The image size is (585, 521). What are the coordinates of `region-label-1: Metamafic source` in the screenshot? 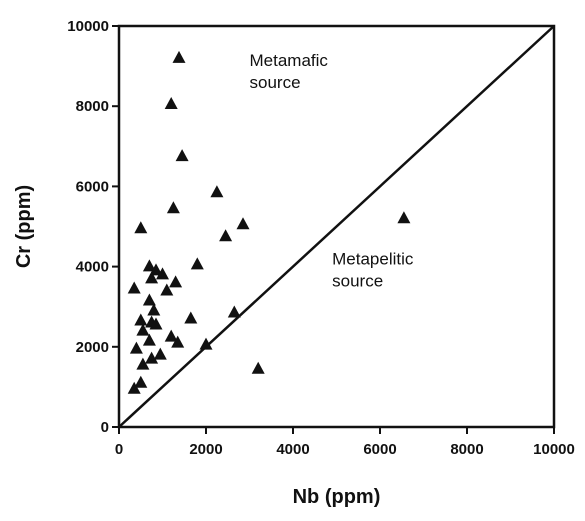 It's located at (289, 71).